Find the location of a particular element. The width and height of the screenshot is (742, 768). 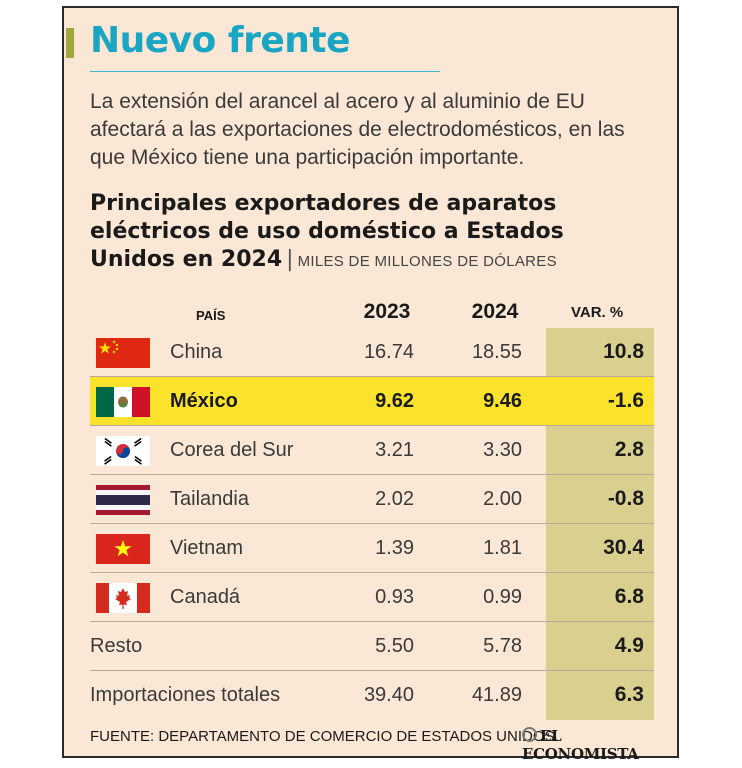

value-2023: 39.40 is located at coordinates (388, 695).